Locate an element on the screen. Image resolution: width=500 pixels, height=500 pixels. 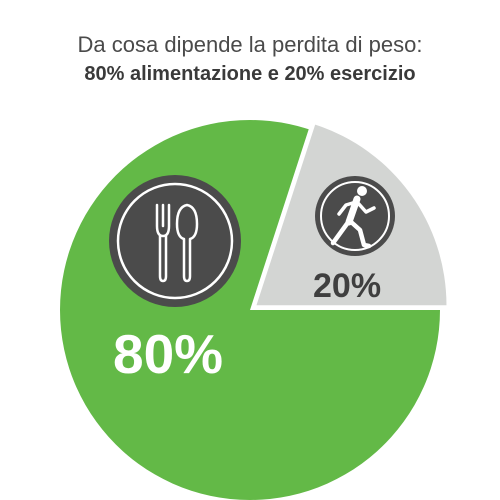
pie-label-80: 80% is located at coordinates (168, 354).